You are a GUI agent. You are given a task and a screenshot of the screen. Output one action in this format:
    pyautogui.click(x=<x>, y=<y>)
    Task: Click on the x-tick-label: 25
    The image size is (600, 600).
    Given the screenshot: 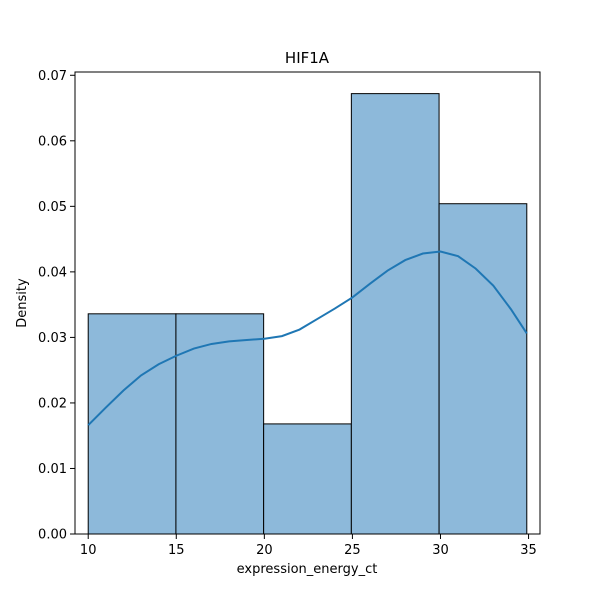 What is the action you would take?
    pyautogui.click(x=352, y=550)
    